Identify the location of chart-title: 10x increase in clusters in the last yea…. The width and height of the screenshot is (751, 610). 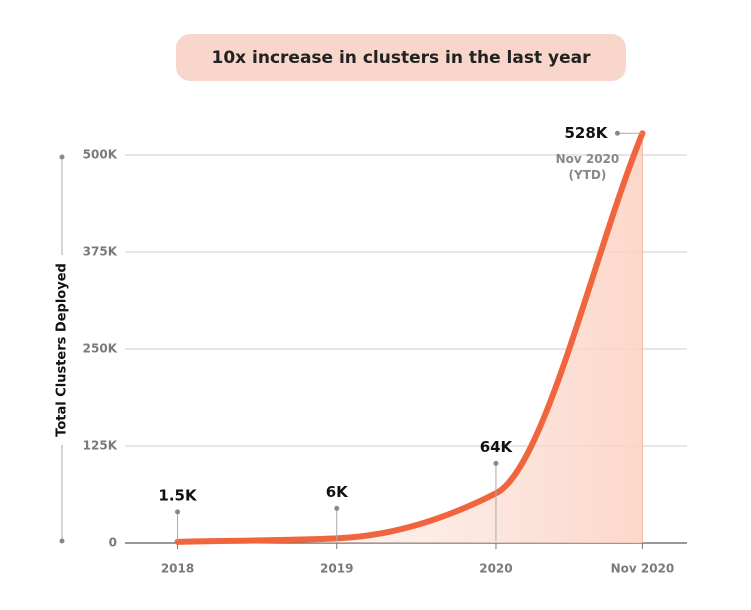
(401, 58).